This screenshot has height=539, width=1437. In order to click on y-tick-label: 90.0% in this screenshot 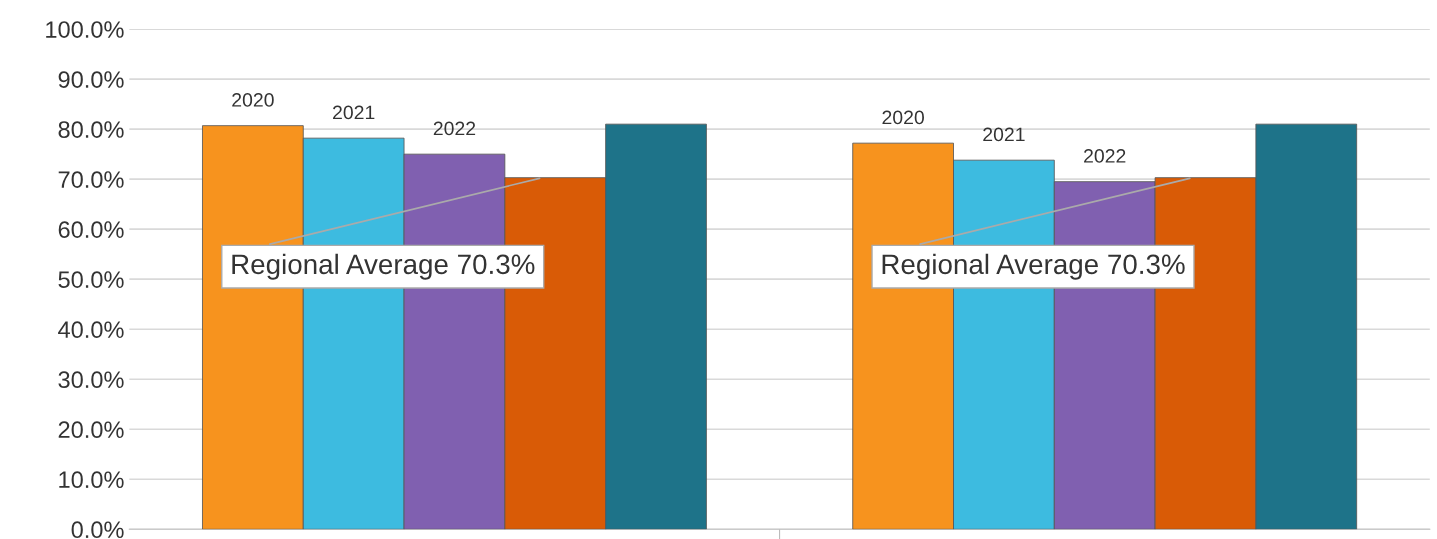, I will do `click(91, 79)`.